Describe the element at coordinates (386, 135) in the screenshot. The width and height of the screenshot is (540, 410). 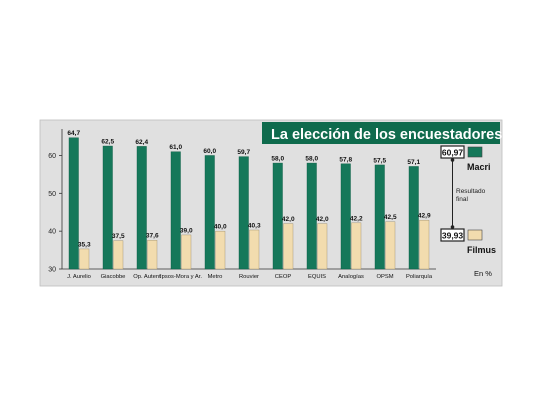
I see `chart-title: La elección de los encuestadores` at that location.